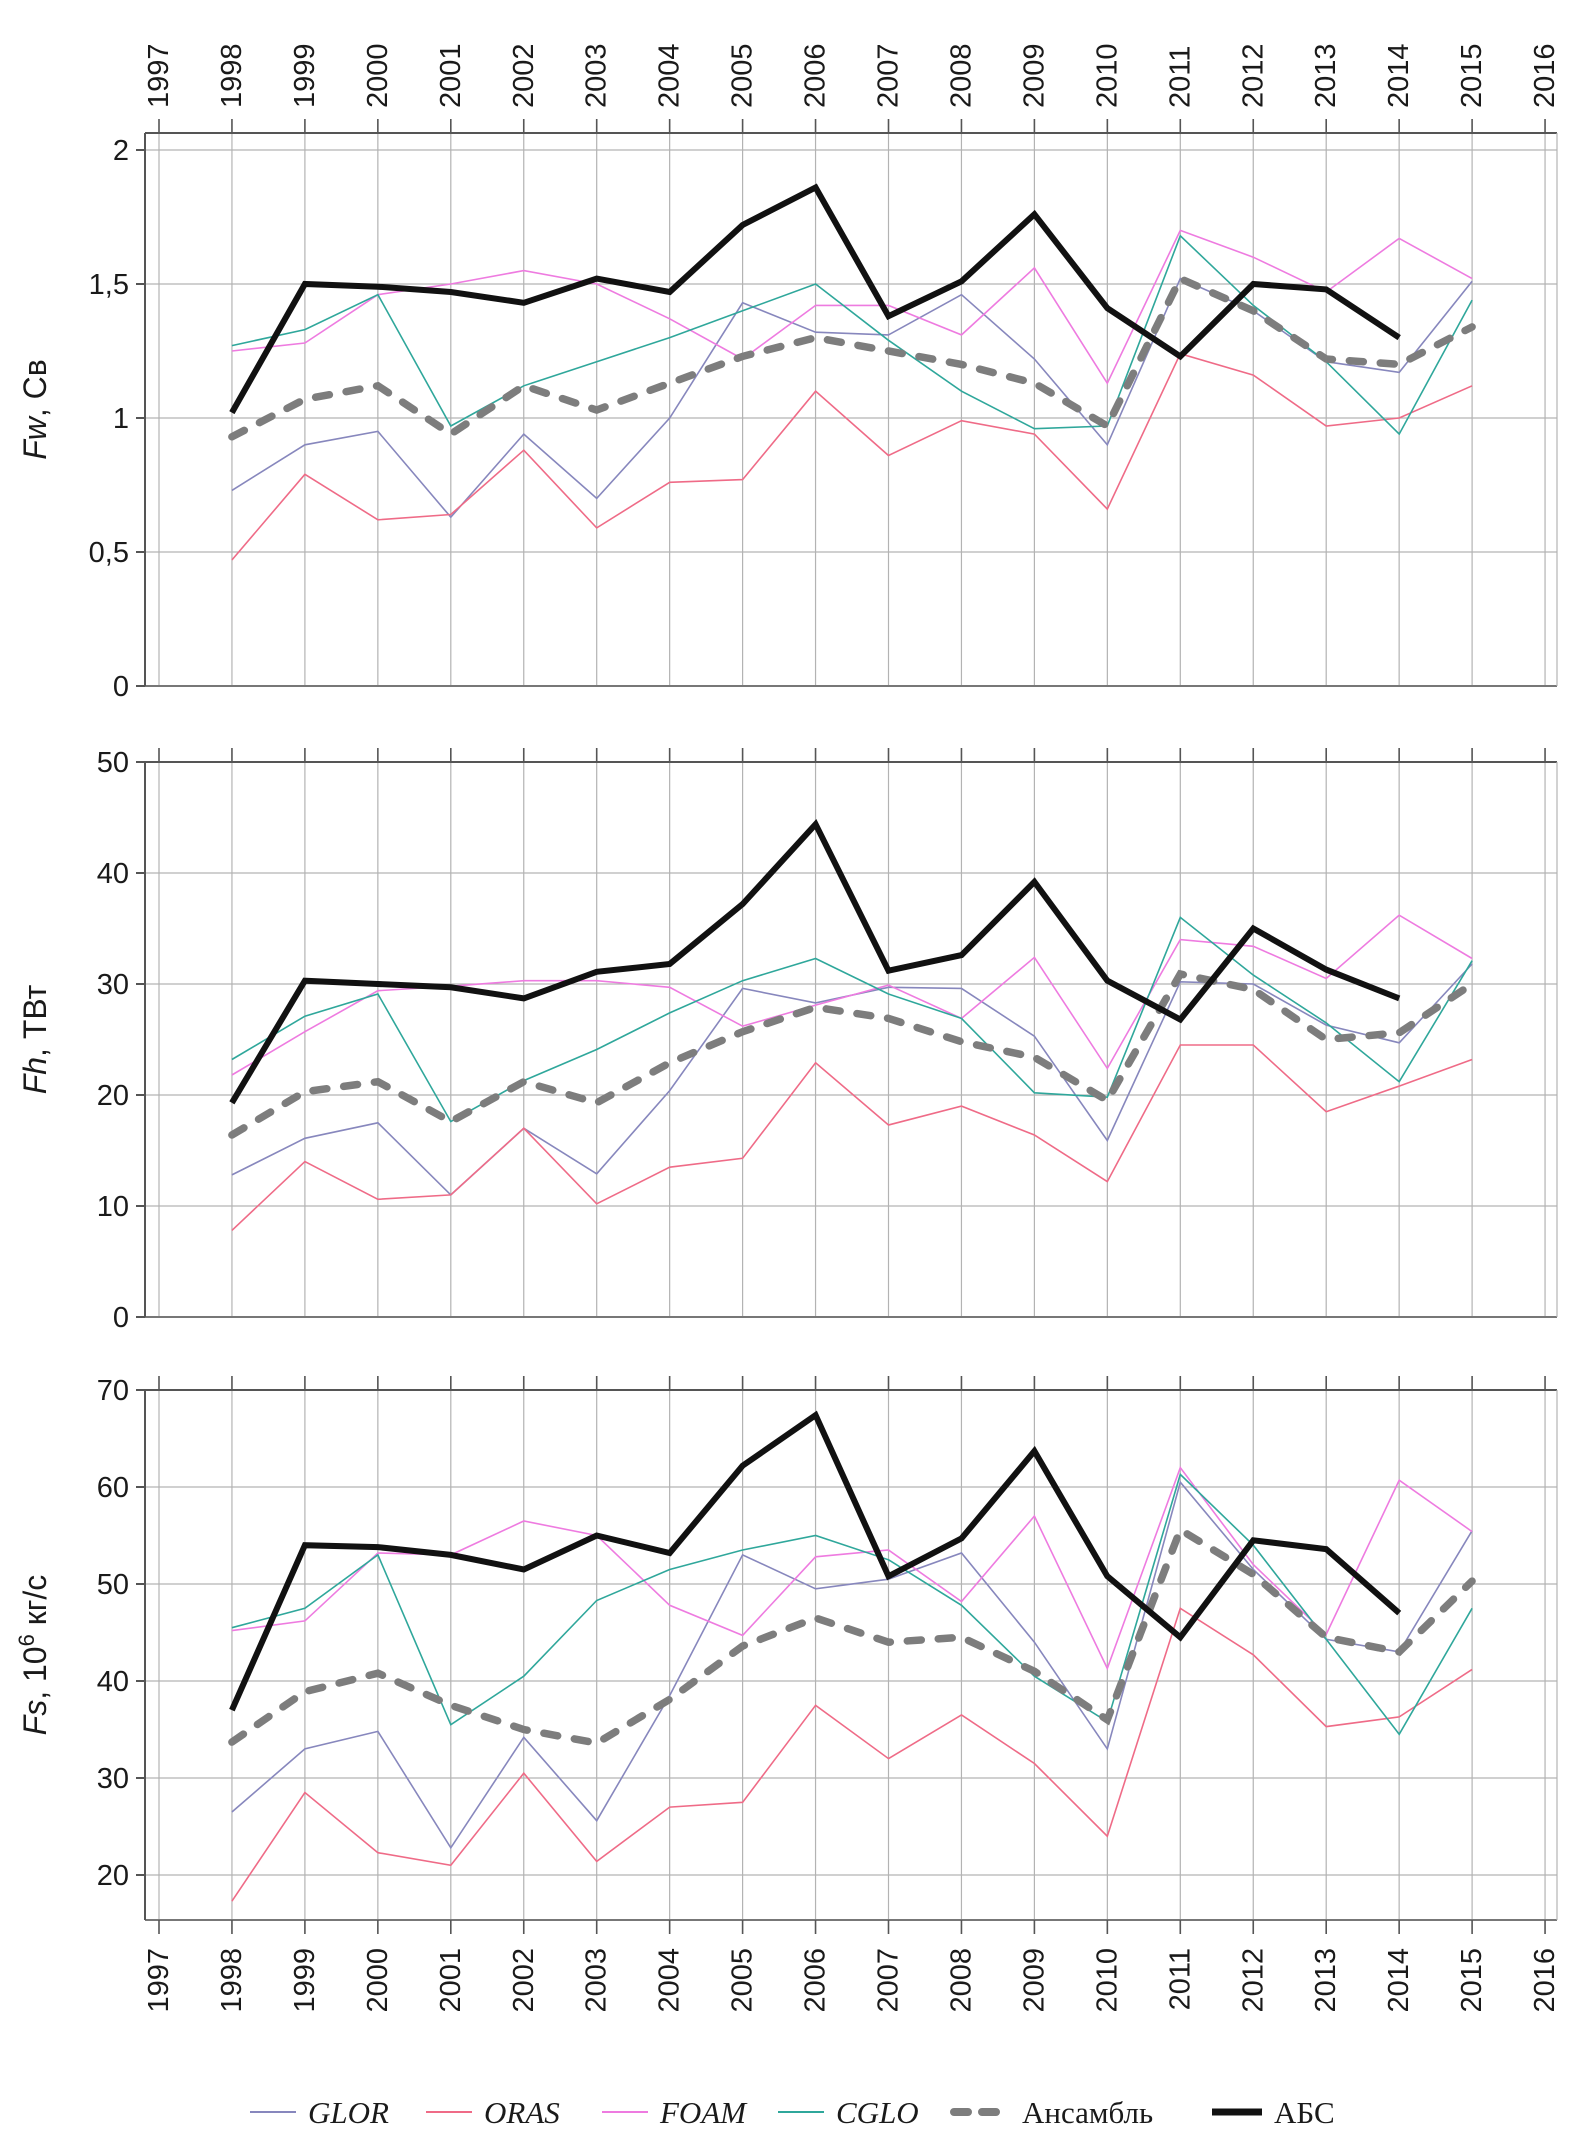 Image resolution: width=1583 pixels, height=2154 pixels. Describe the element at coordinates (1034, 1980) in the screenshot. I see `x-tick-label-bottom: 2009` at that location.